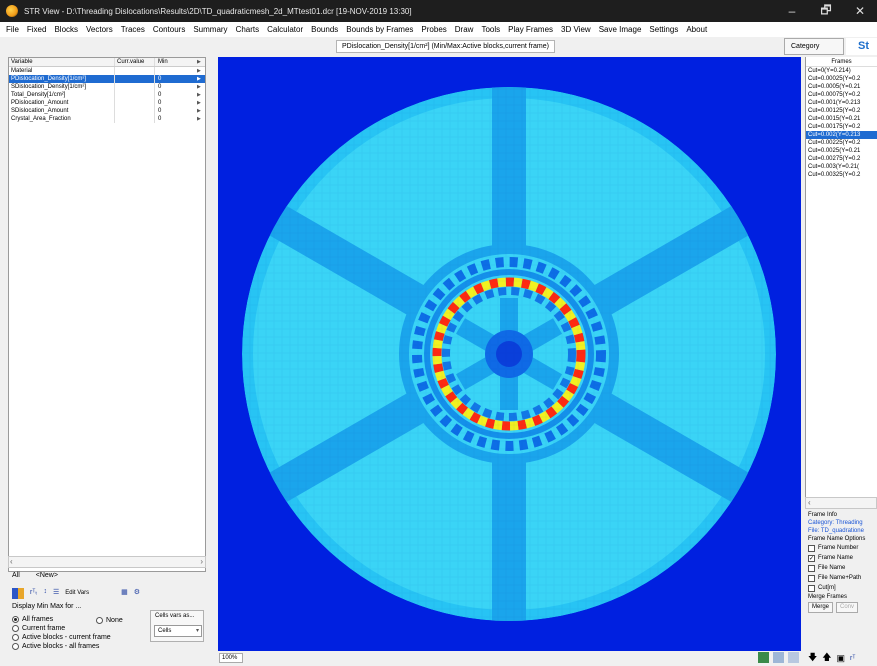 Image resolution: width=877 pixels, height=666 pixels. I want to click on menu-blocks: Blocks, so click(66, 29).